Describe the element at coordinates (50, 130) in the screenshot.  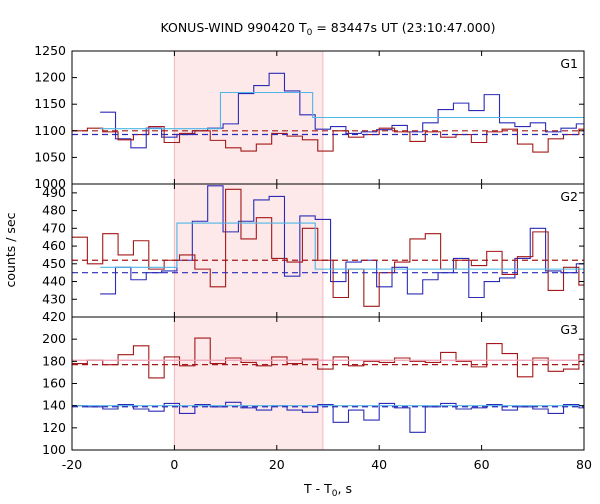
I see `panel-g1-ytick-label: 1100` at that location.